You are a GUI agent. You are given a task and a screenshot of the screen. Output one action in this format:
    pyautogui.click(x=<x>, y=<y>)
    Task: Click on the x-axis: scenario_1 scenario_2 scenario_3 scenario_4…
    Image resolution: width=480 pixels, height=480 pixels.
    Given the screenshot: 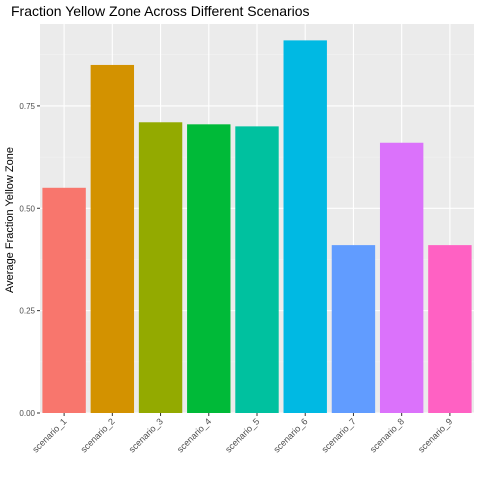 What is the action you would take?
    pyautogui.click(x=242, y=434)
    